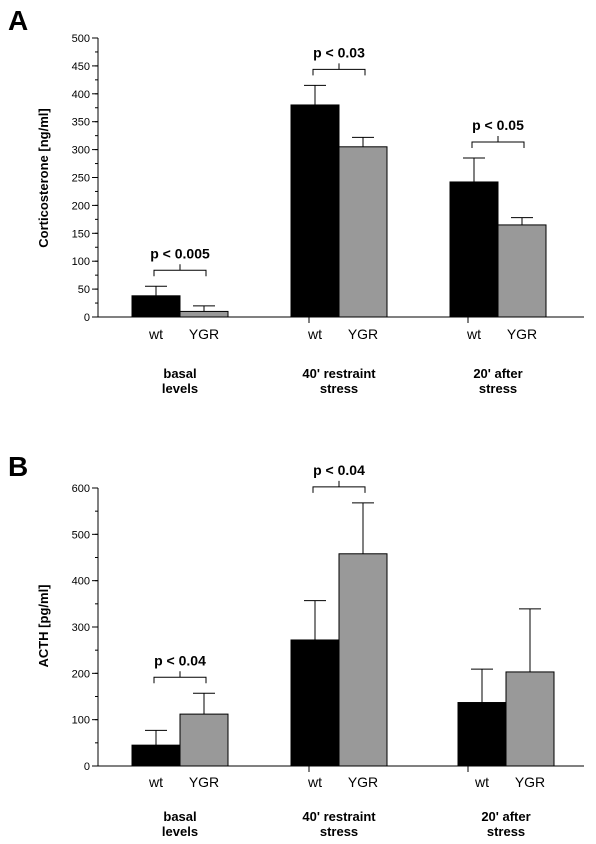 The image size is (596, 844). I want to click on y-tick-label: 450, so click(81, 67).